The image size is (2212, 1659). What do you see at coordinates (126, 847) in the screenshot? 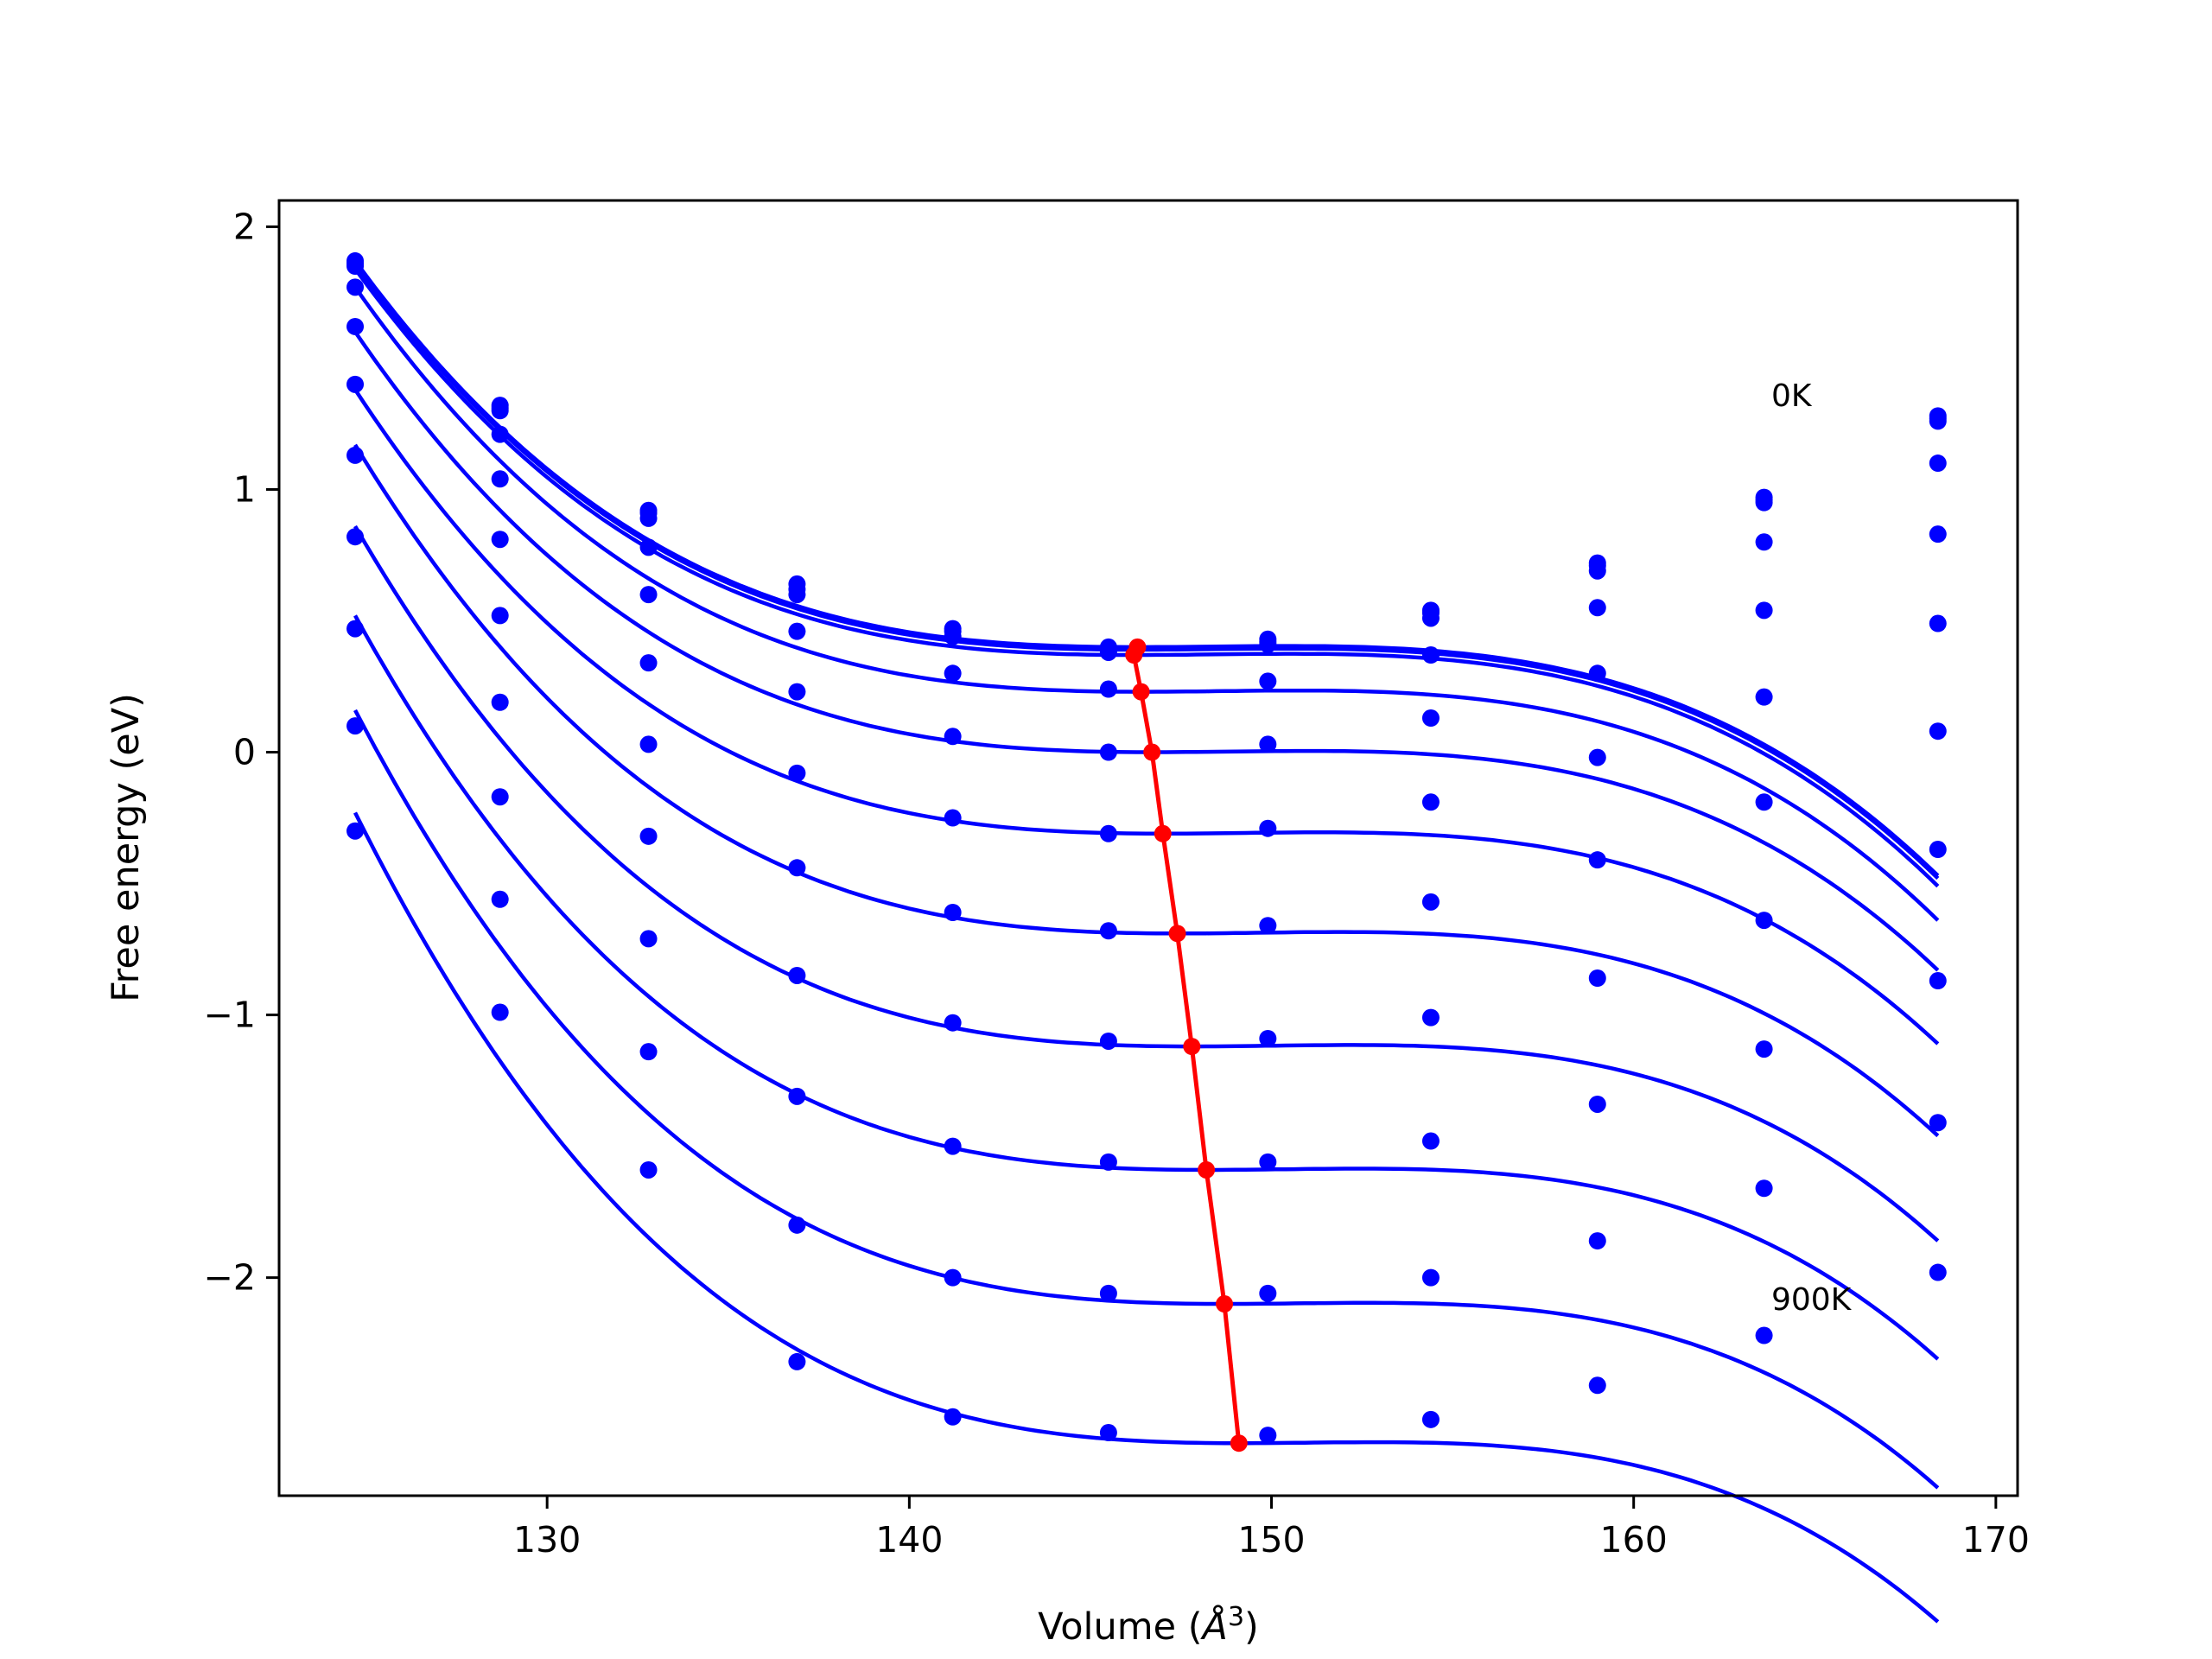
I see `y-axis-title: Free energy (eV)` at bounding box center [126, 847].